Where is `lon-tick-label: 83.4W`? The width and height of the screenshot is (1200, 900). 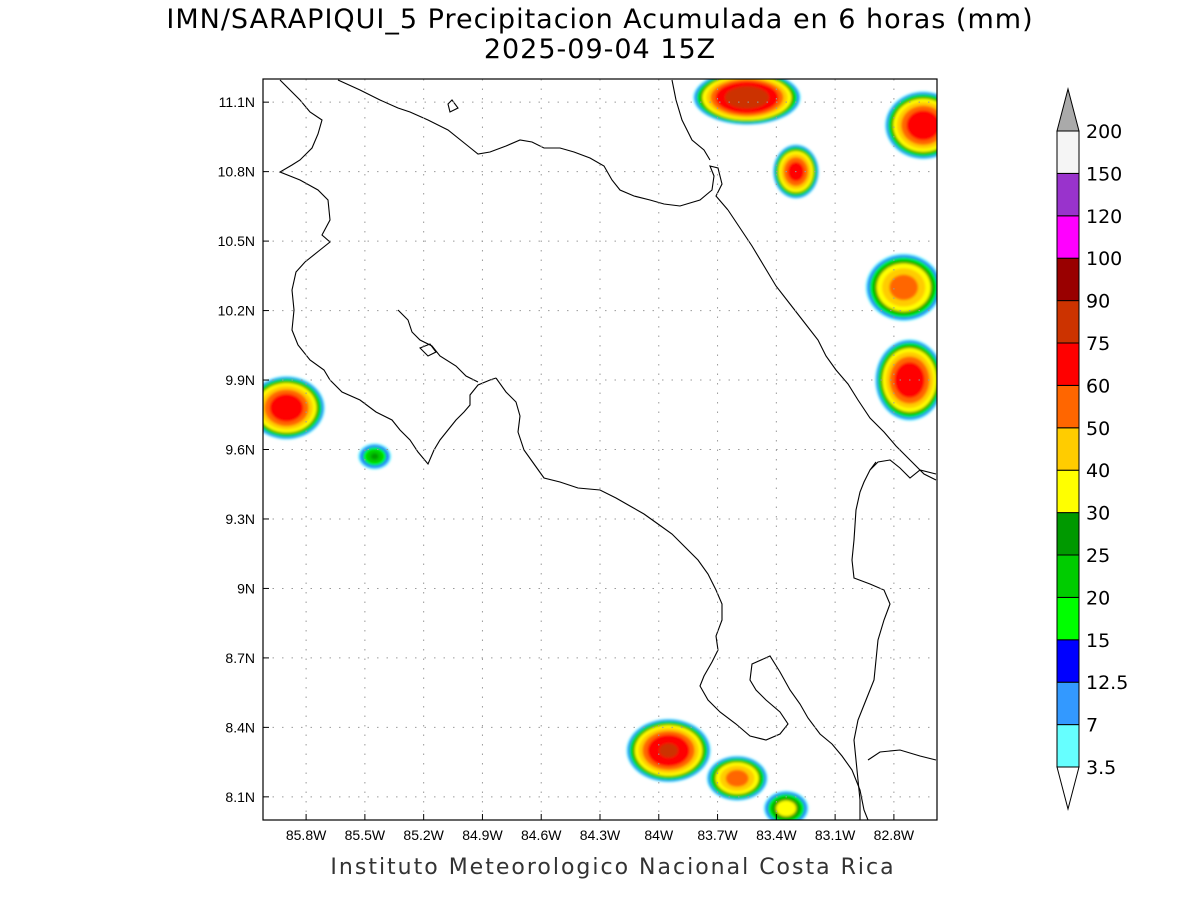
lon-tick-label: 83.4W is located at coordinates (776, 835).